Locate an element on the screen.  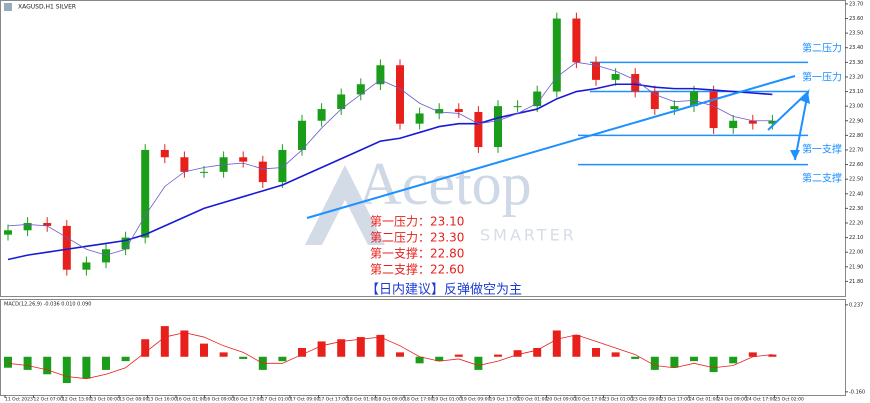
x-tick-label: 23 Oct 09:00 is located at coordinates (646, 400).